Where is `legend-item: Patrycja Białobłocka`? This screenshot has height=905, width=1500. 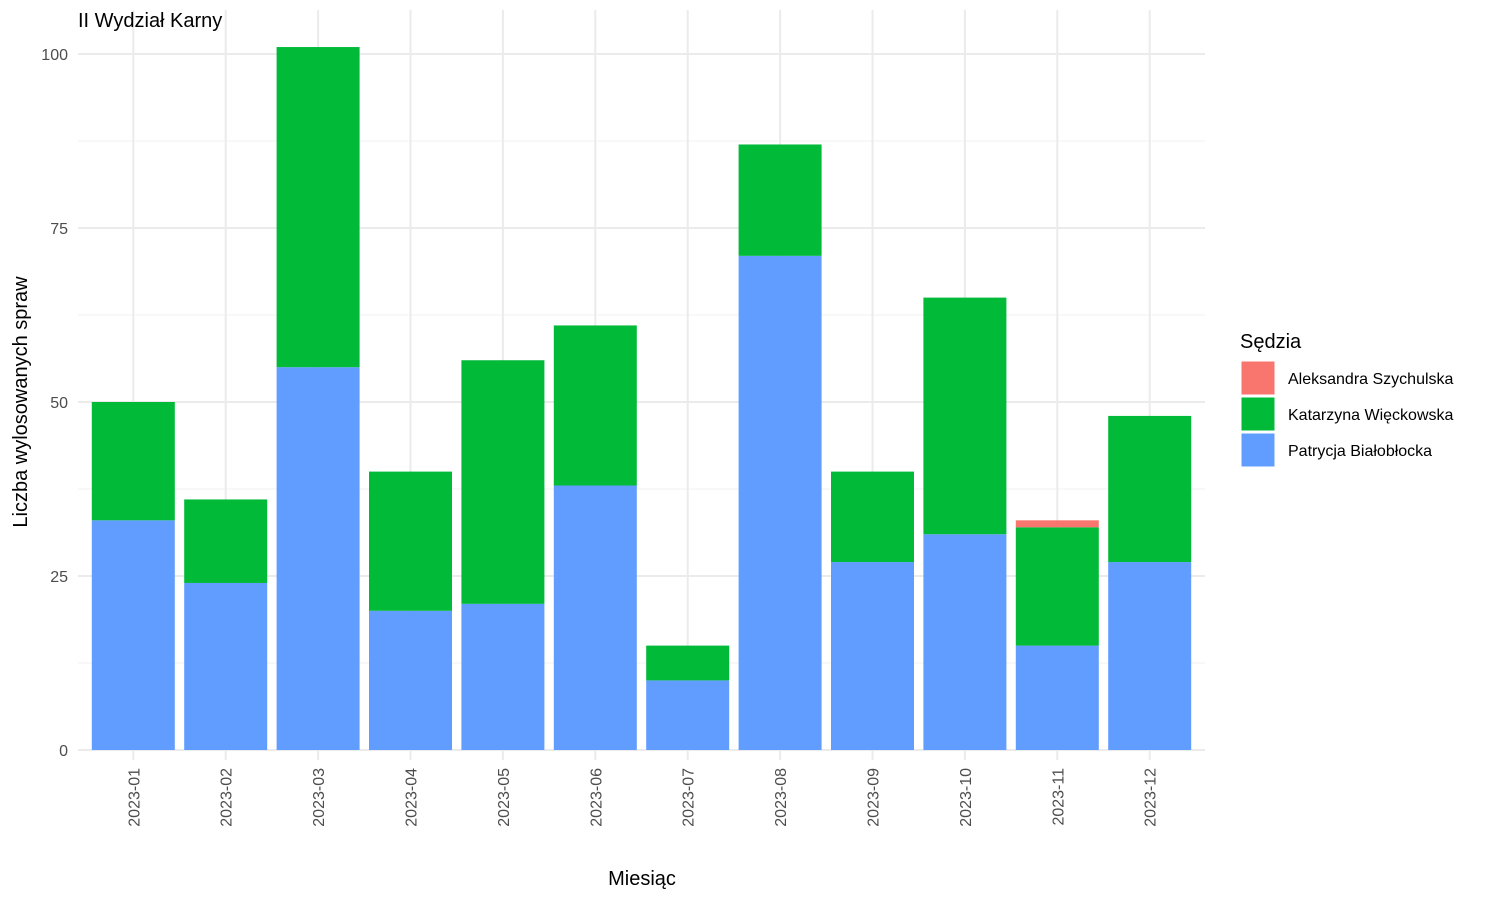 legend-item: Patrycja Białobłocka is located at coordinates (1336, 450).